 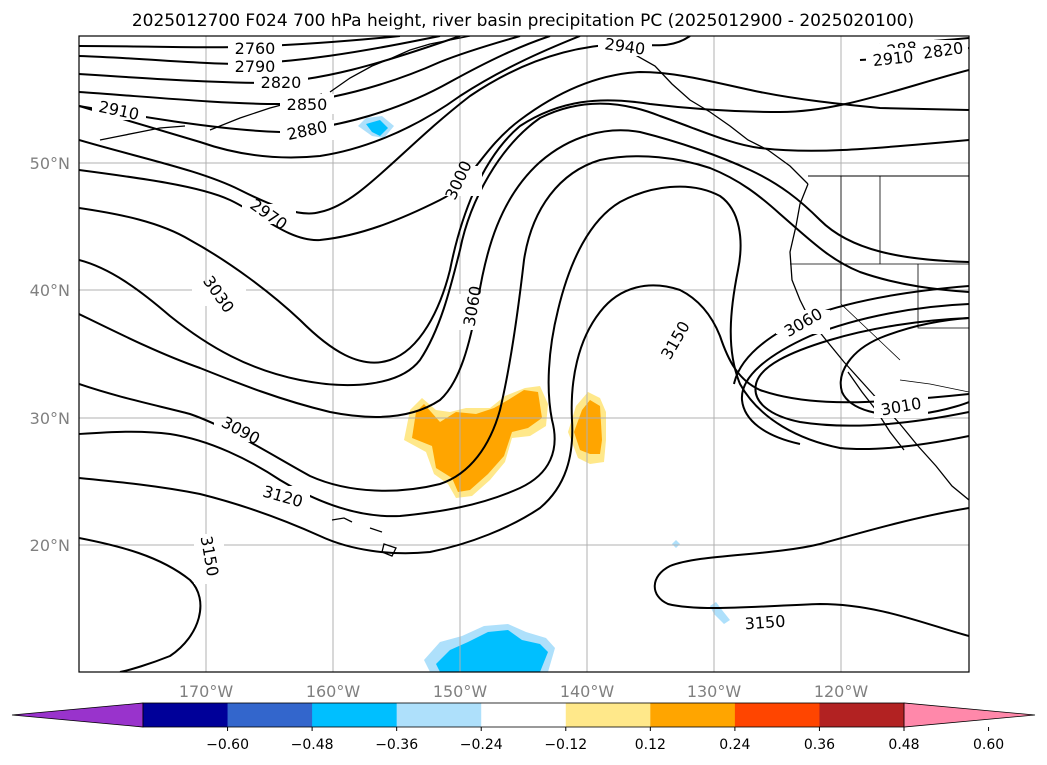 I want to click on lat-label-40n: 40°N, so click(x=50, y=290).